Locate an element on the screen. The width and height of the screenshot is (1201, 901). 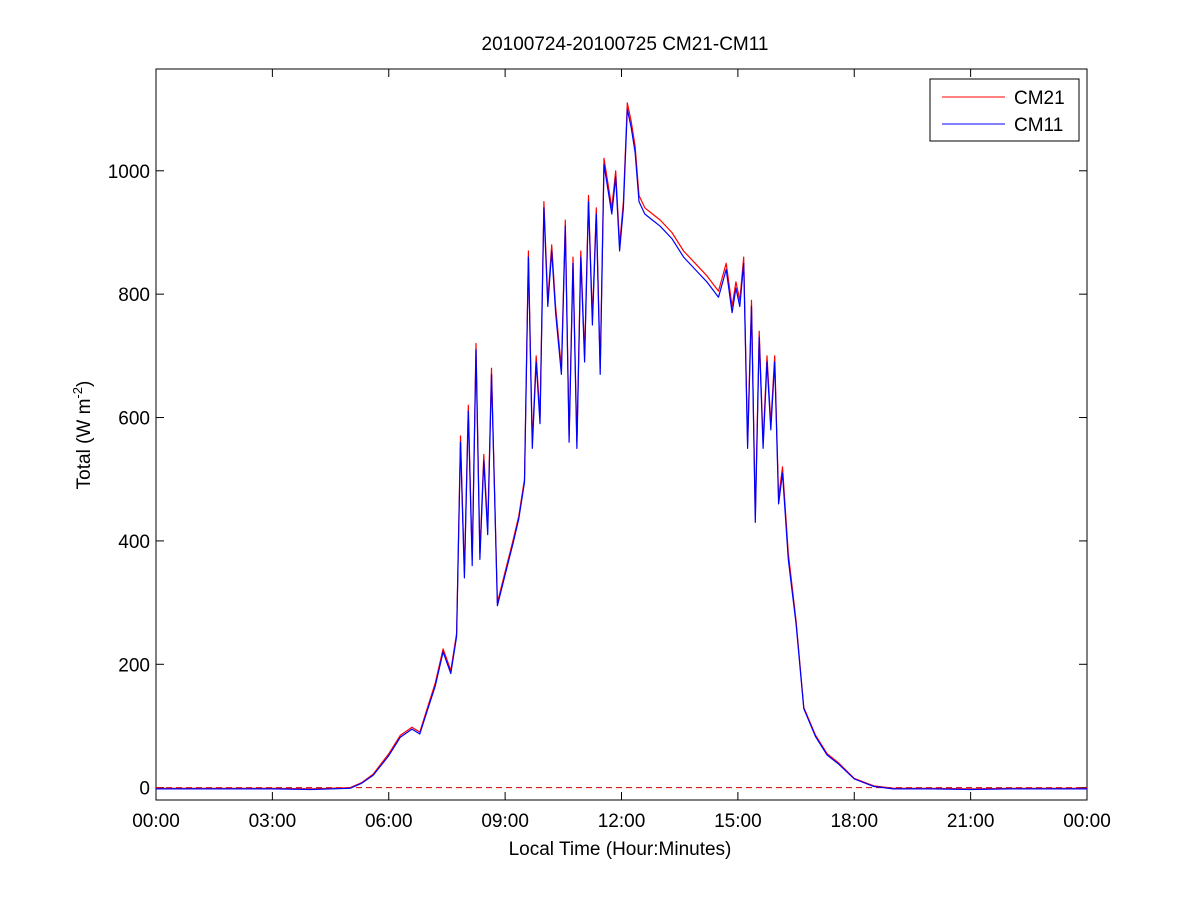
x-tick-label: 21:00 is located at coordinates (971, 821).